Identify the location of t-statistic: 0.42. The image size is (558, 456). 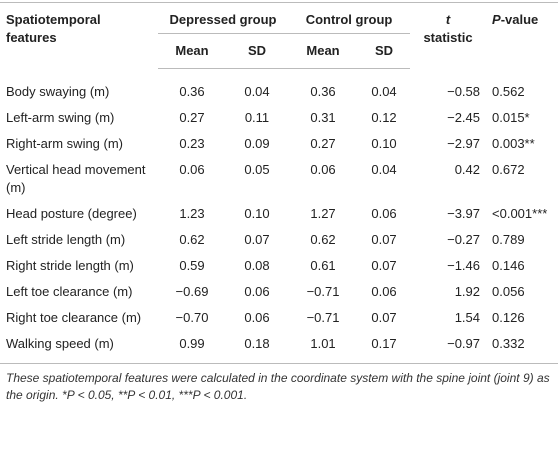
(467, 169).